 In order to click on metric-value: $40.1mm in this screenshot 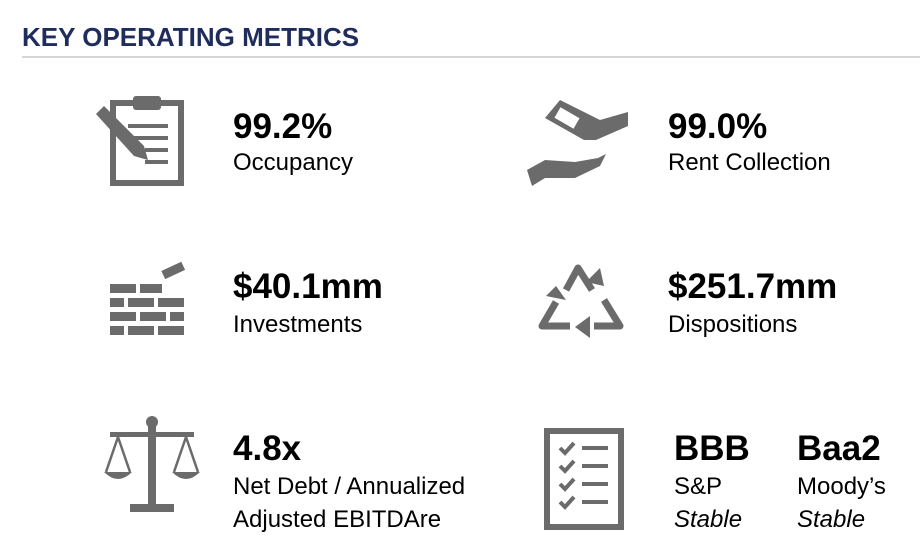, I will do `click(308, 286)`.